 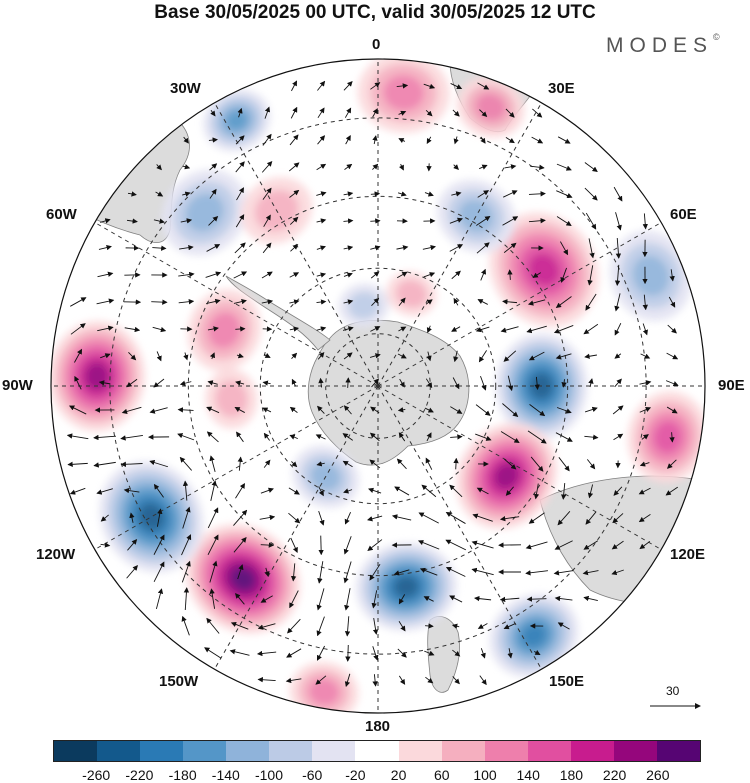 I want to click on colorbar-tick: 20, so click(x=398, y=775).